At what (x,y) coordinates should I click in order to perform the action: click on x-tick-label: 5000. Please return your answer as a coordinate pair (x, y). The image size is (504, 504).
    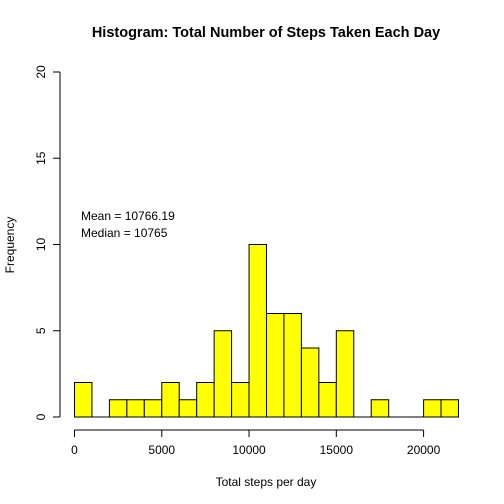
    Looking at the image, I should click on (161, 450).